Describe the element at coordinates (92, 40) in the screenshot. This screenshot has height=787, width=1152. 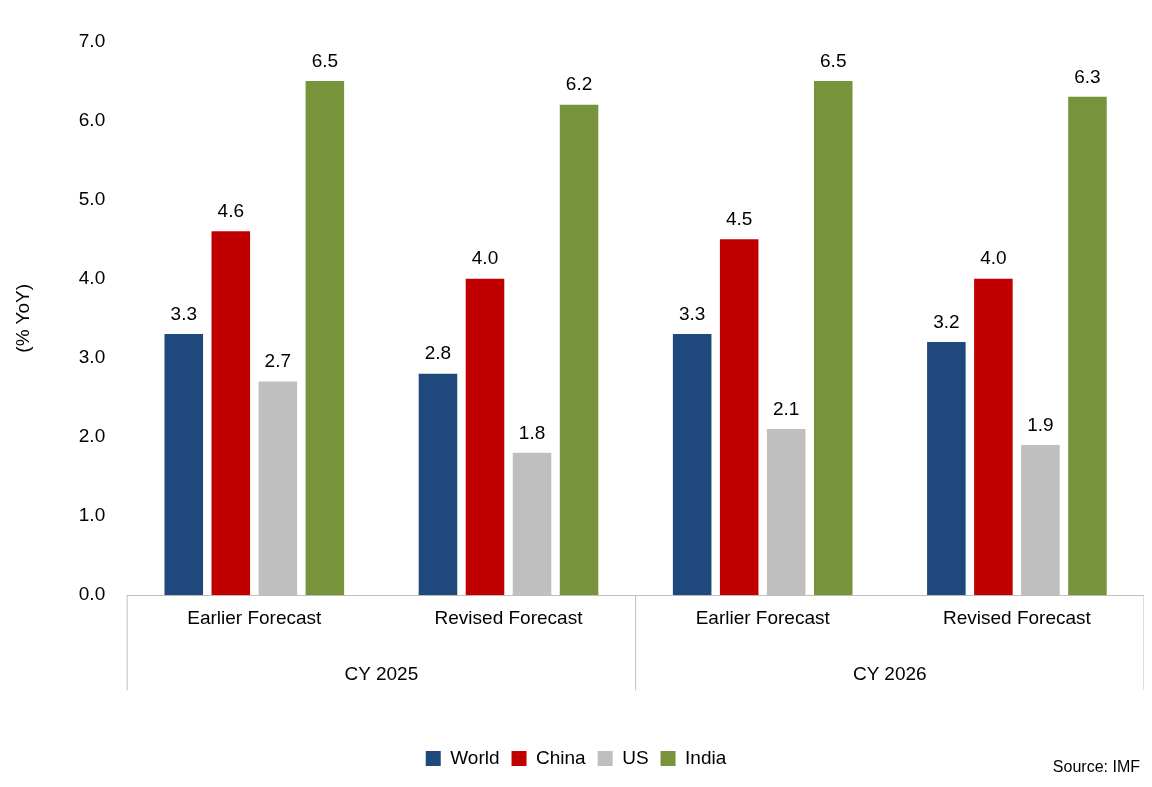
I see `y-tick-label: 7.0` at that location.